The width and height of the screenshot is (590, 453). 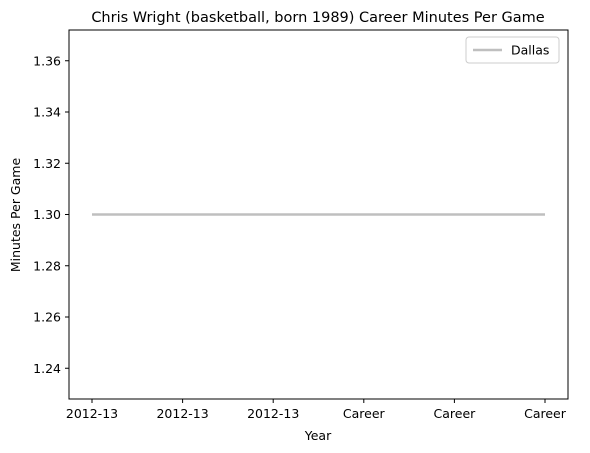 I want to click on legend-label-dallas: Dallas, so click(x=530, y=50).